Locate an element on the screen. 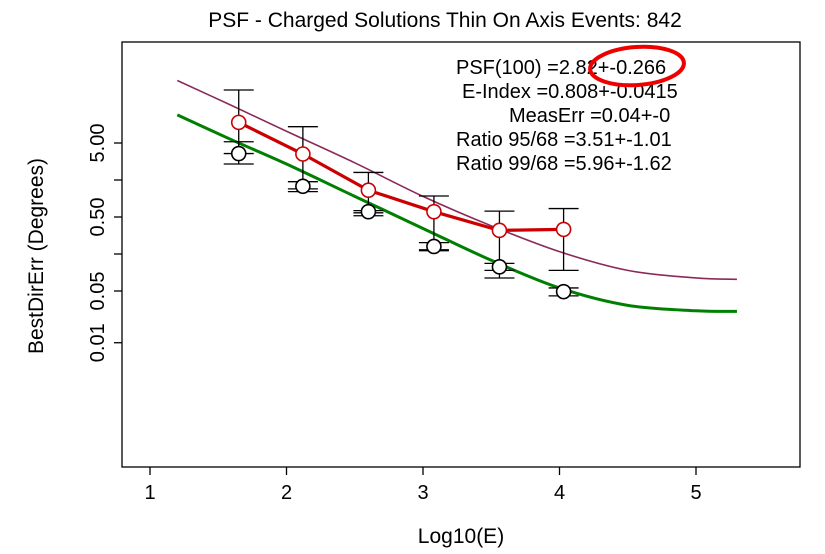  x-tick-label: 4 is located at coordinates (559, 493).